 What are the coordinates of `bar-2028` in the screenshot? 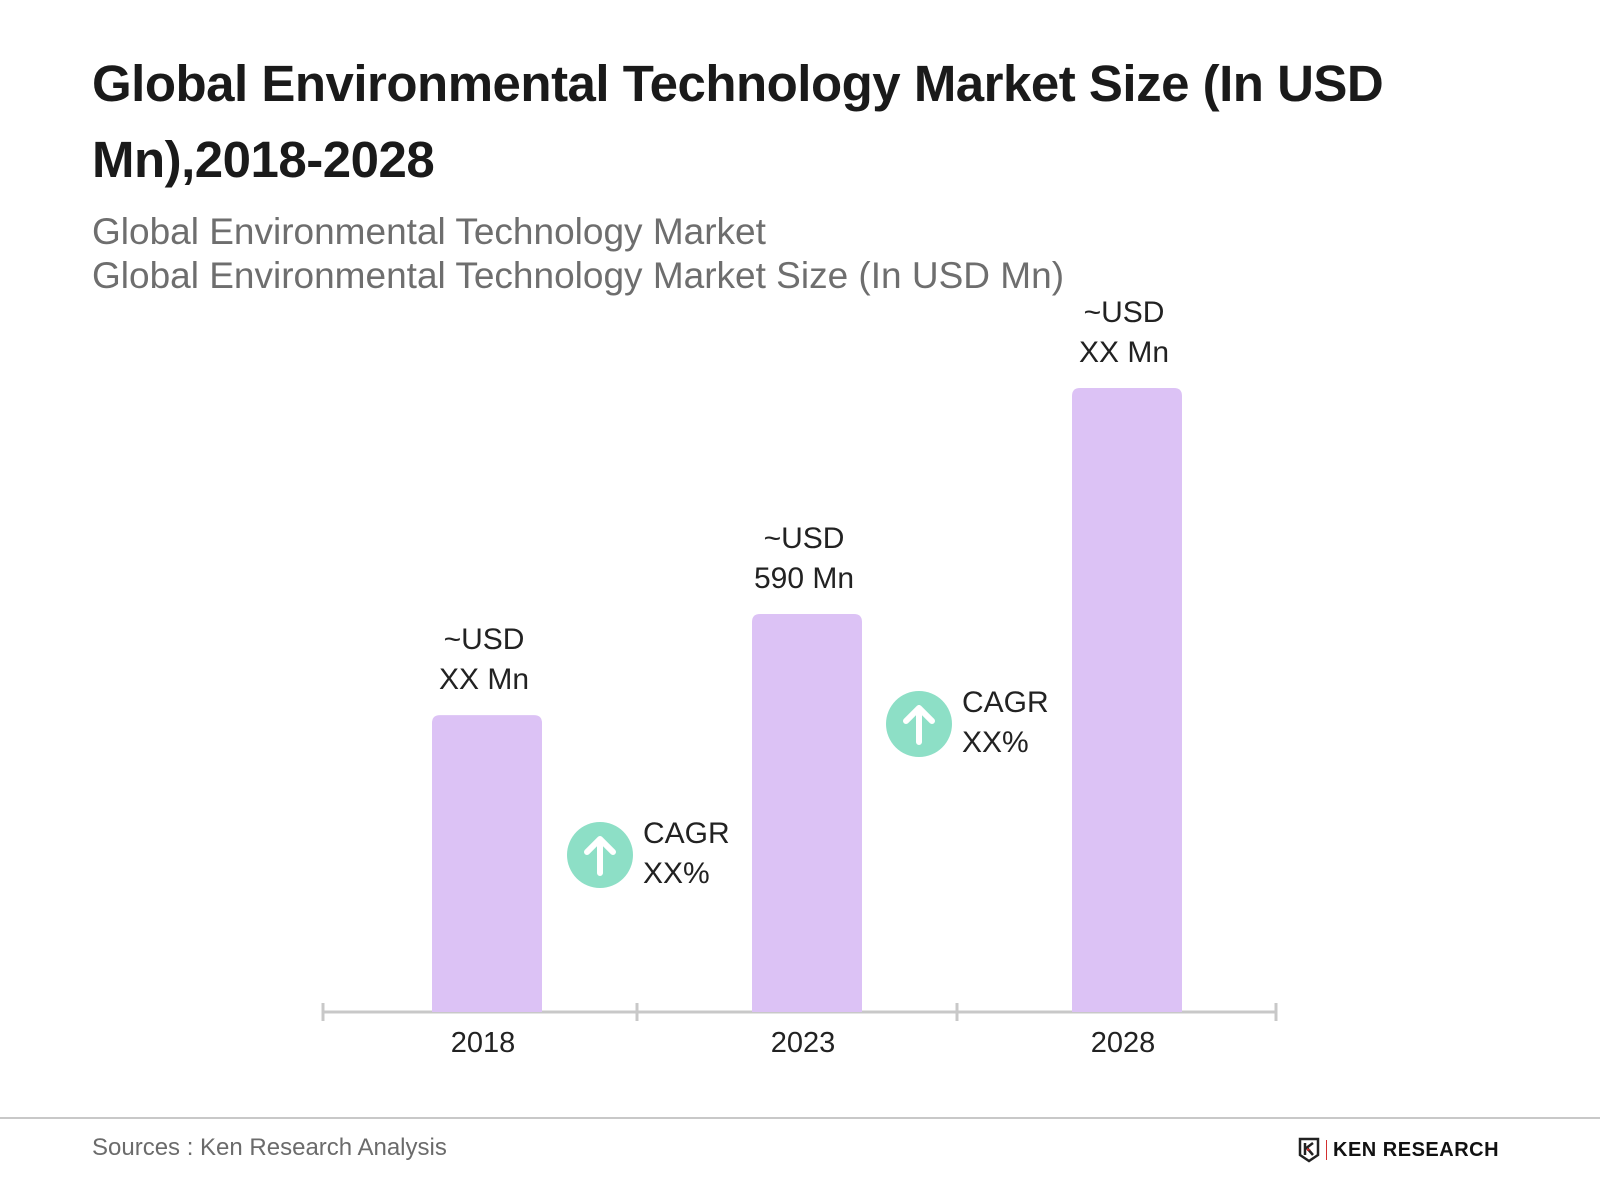 It's located at (1127, 700).